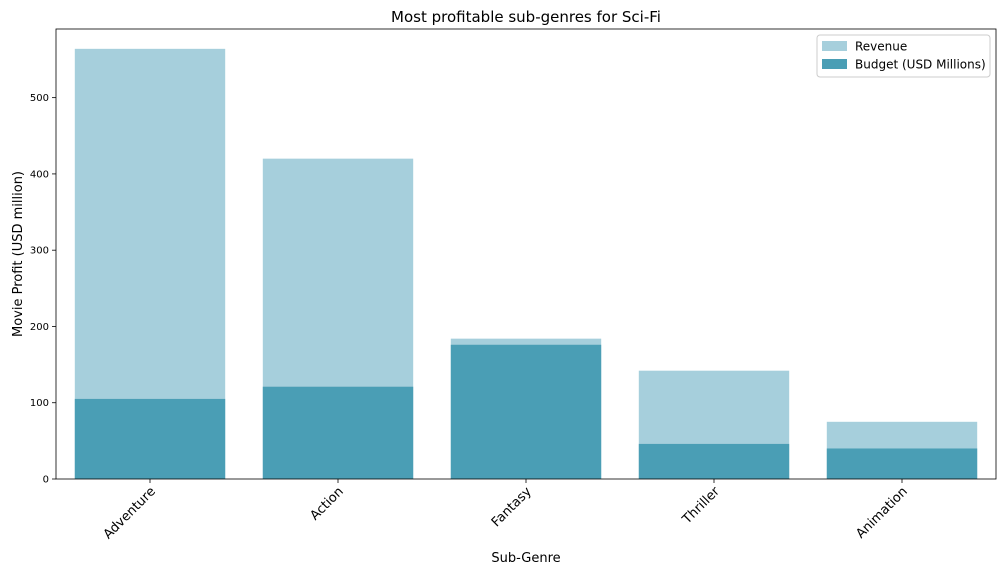 The image size is (1008, 576). What do you see at coordinates (39, 174) in the screenshot?
I see `y-tick-label: 400` at bounding box center [39, 174].